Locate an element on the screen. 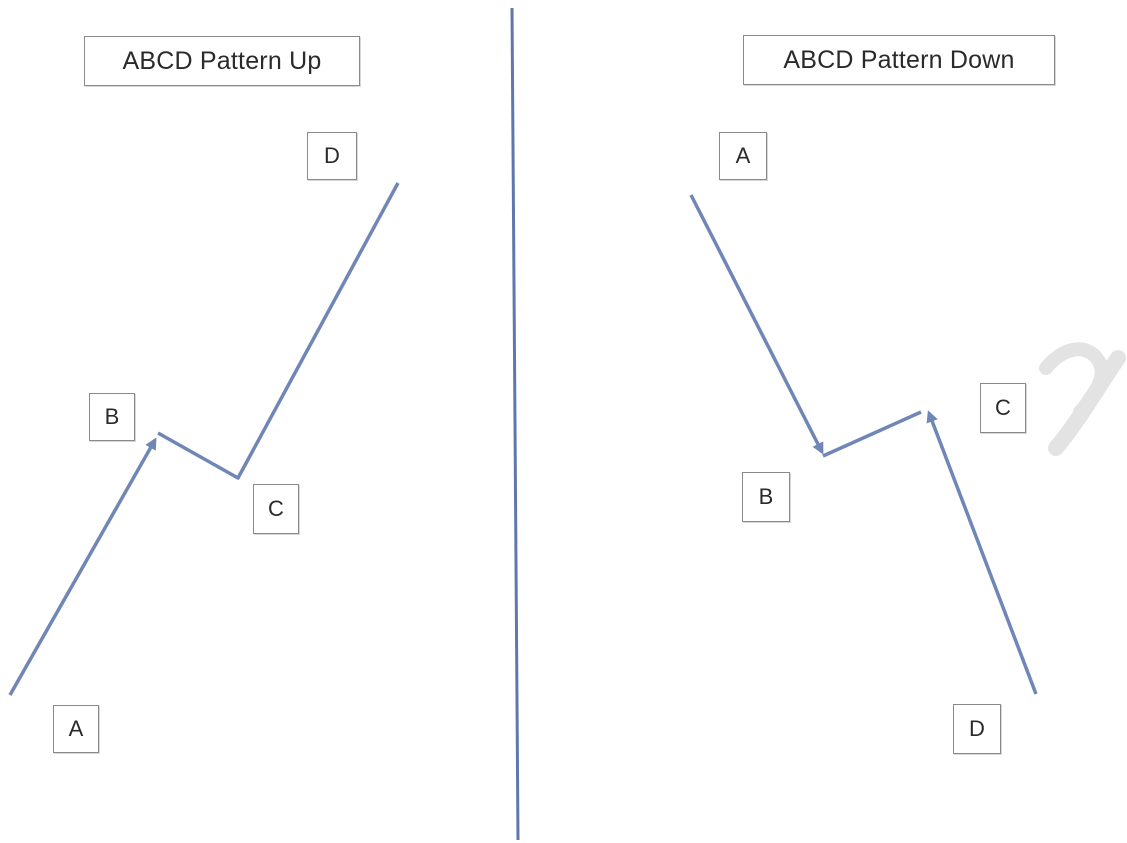 The height and width of the screenshot is (843, 1127). up-point-label-c: C is located at coordinates (276, 509).